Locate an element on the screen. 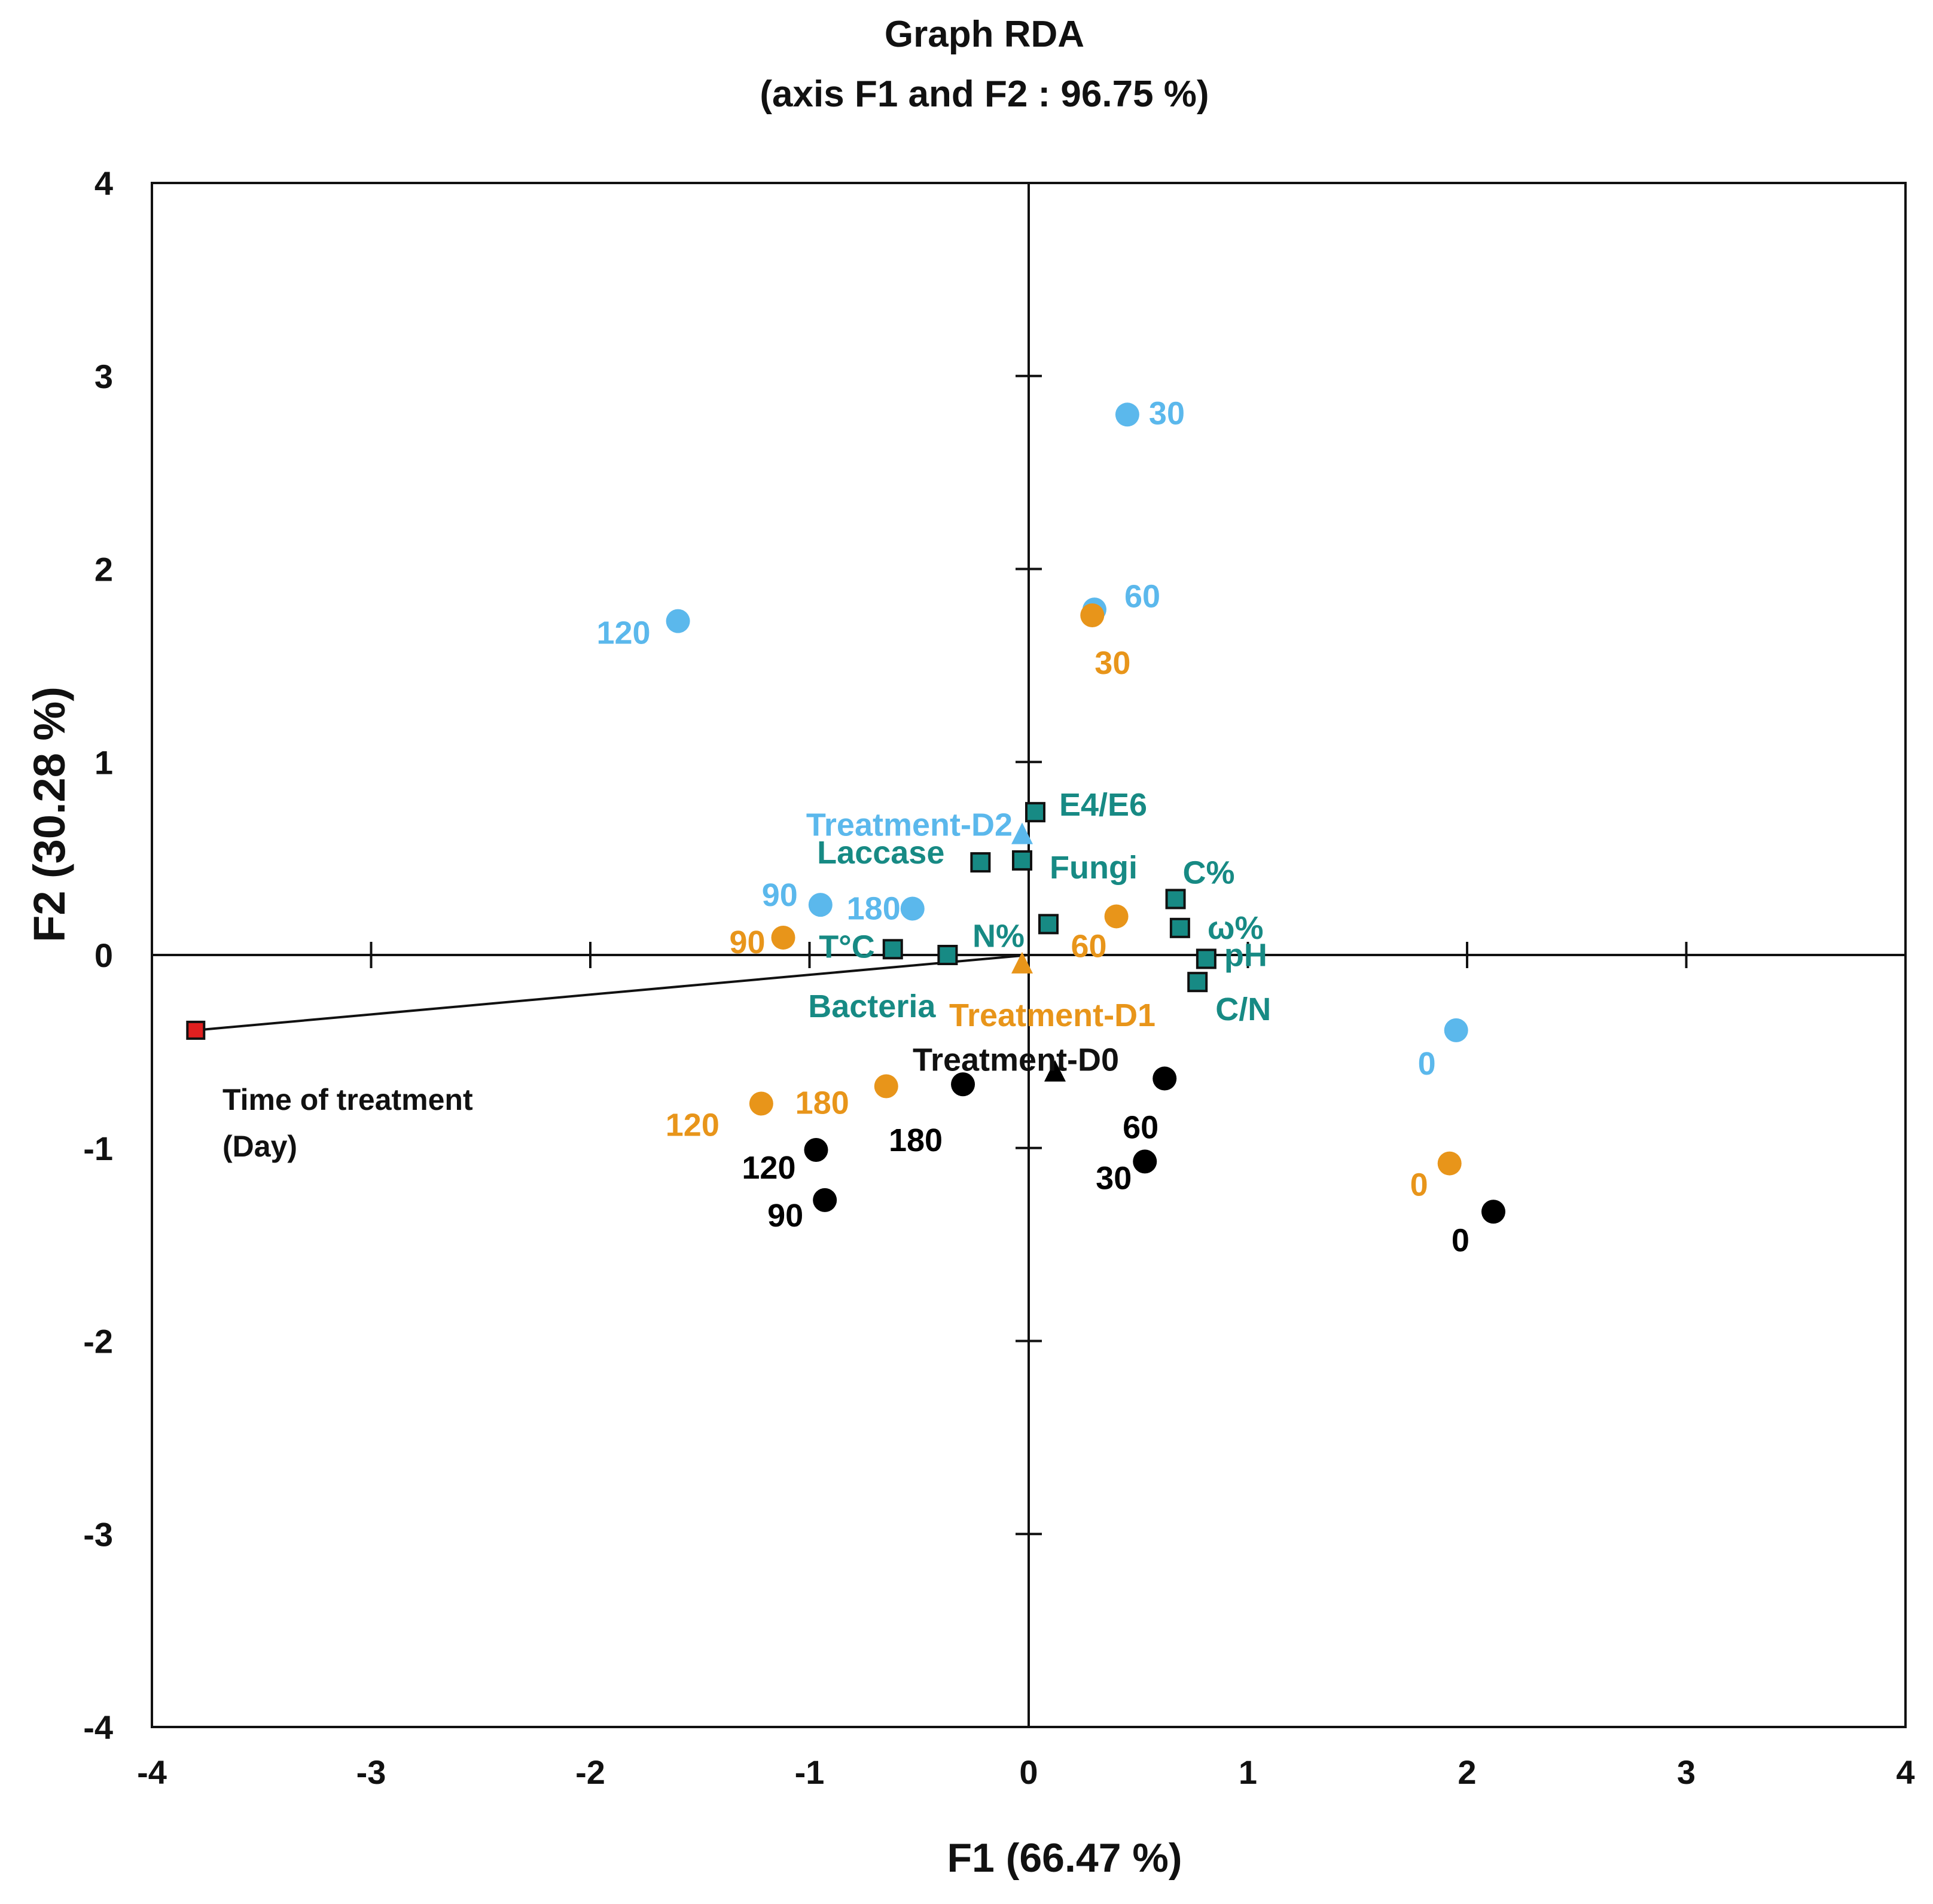 This screenshot has width=1933, height=1904. supplementary-layer is located at coordinates (607, 997).